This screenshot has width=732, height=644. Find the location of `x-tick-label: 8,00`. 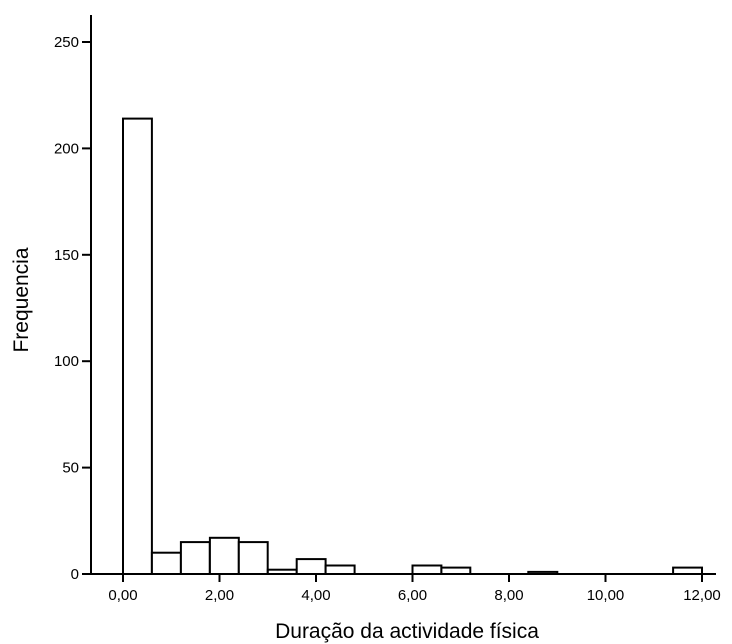

x-tick-label: 8,00 is located at coordinates (508, 595).